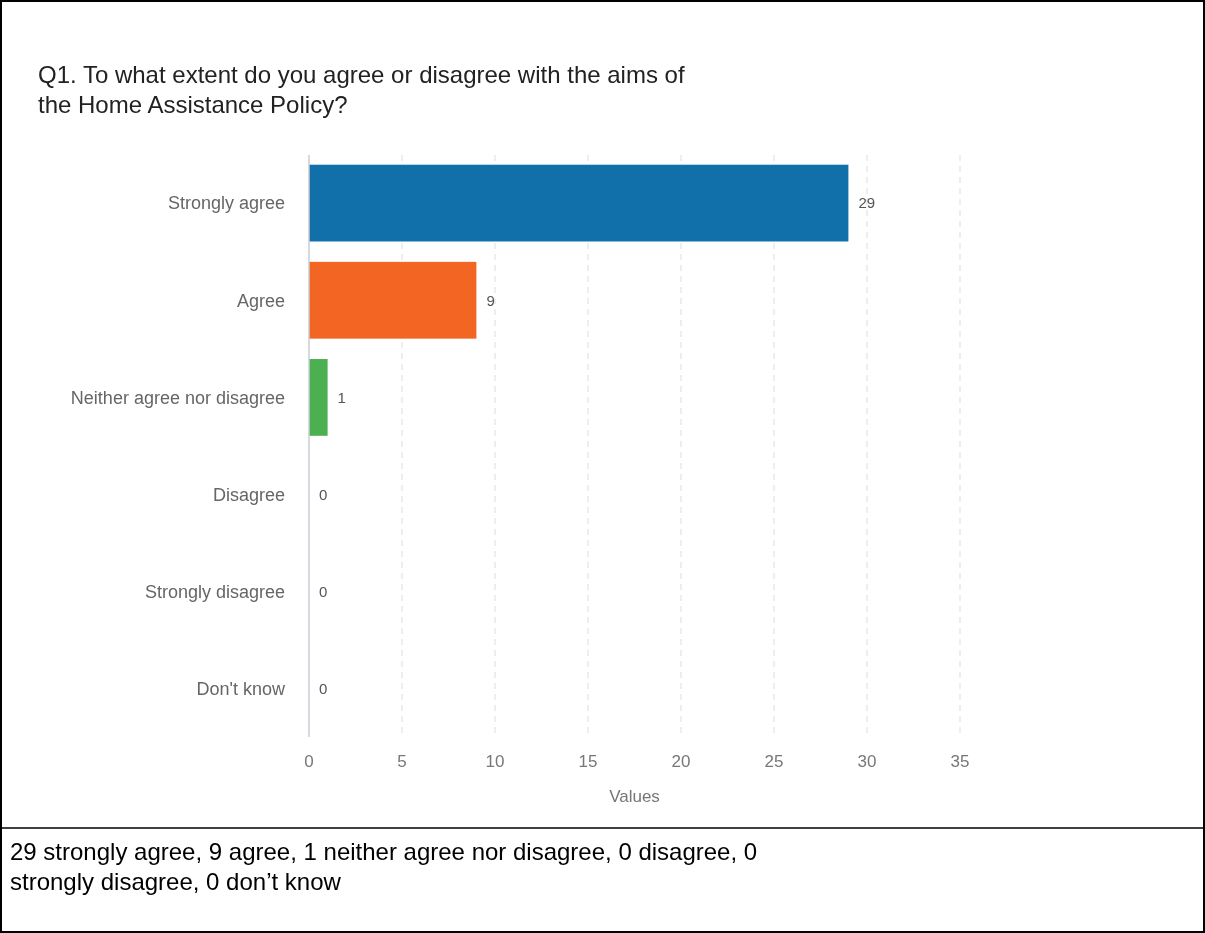 The width and height of the screenshot is (1205, 933). I want to click on x-tick-label: 25, so click(774, 761).